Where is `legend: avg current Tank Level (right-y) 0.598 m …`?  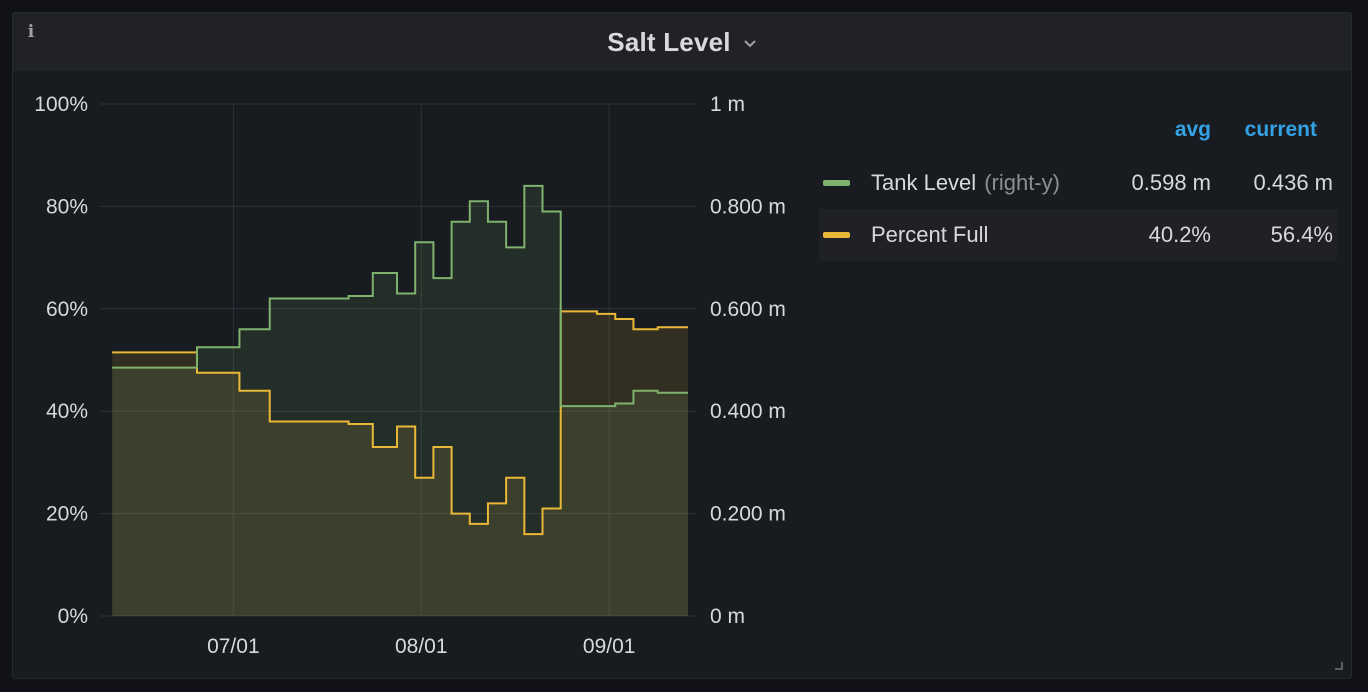 legend: avg current Tank Level (right-y) 0.598 m … is located at coordinates (1078, 181).